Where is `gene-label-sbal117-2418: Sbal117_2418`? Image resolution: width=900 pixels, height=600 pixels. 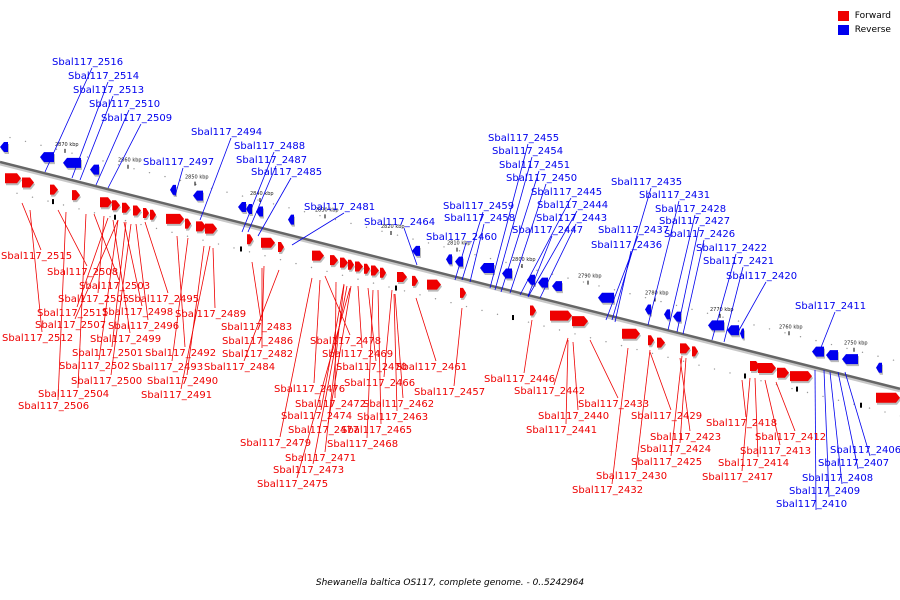
gene-label-sbal117-2418: Sbal117_2418 is located at coordinates (741, 423).